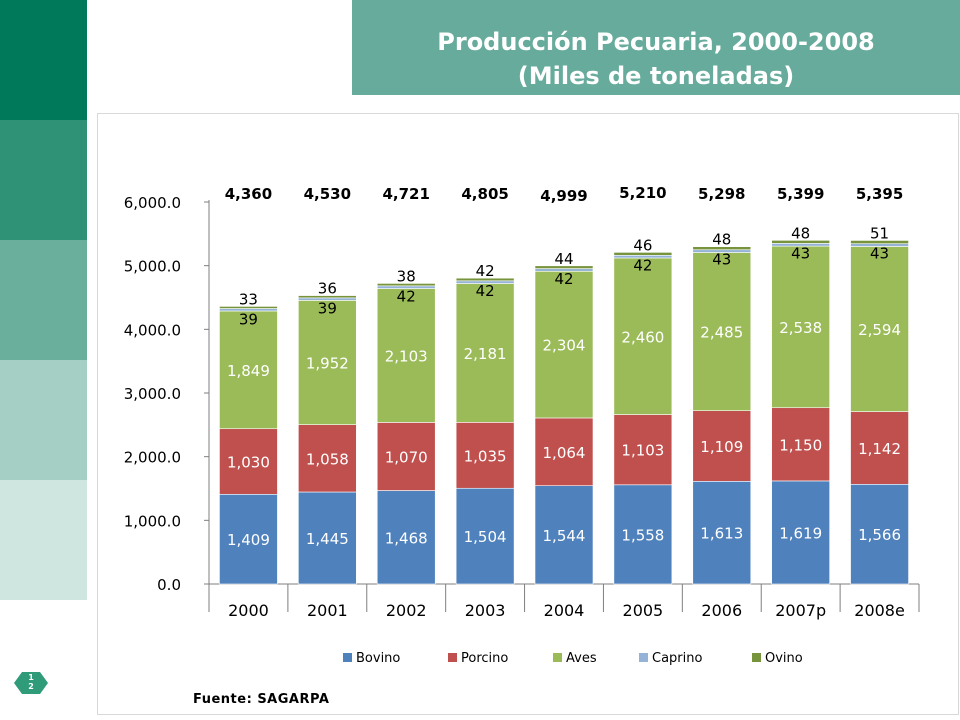 The image size is (960, 720). What do you see at coordinates (406, 356) in the screenshot?
I see `data-label-aves: 2,103` at bounding box center [406, 356].